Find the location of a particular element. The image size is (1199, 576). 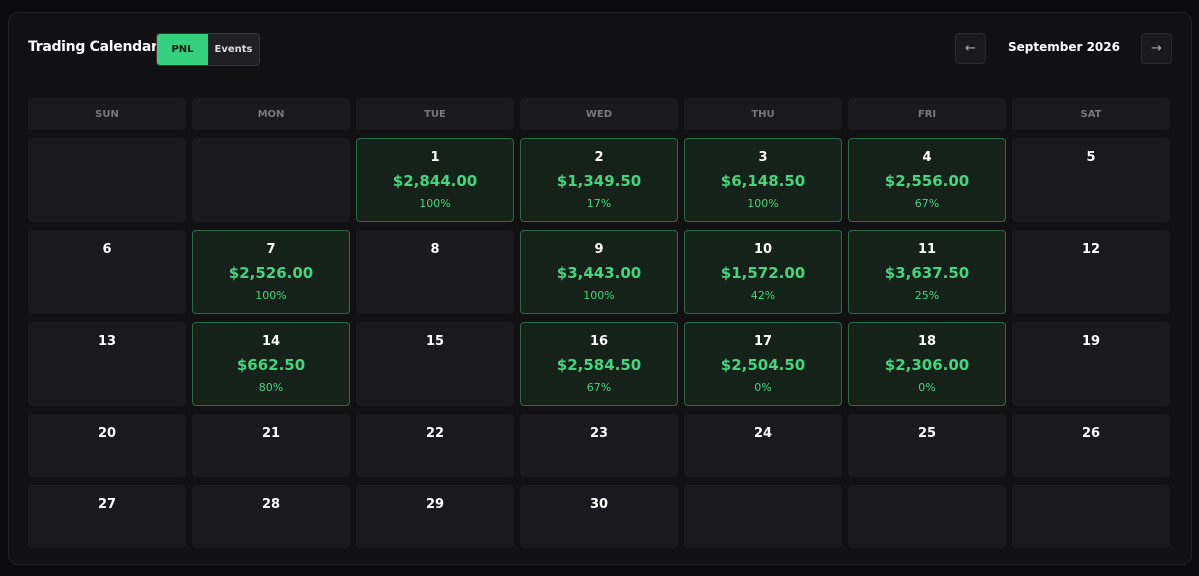

day-number: 30 is located at coordinates (599, 504).